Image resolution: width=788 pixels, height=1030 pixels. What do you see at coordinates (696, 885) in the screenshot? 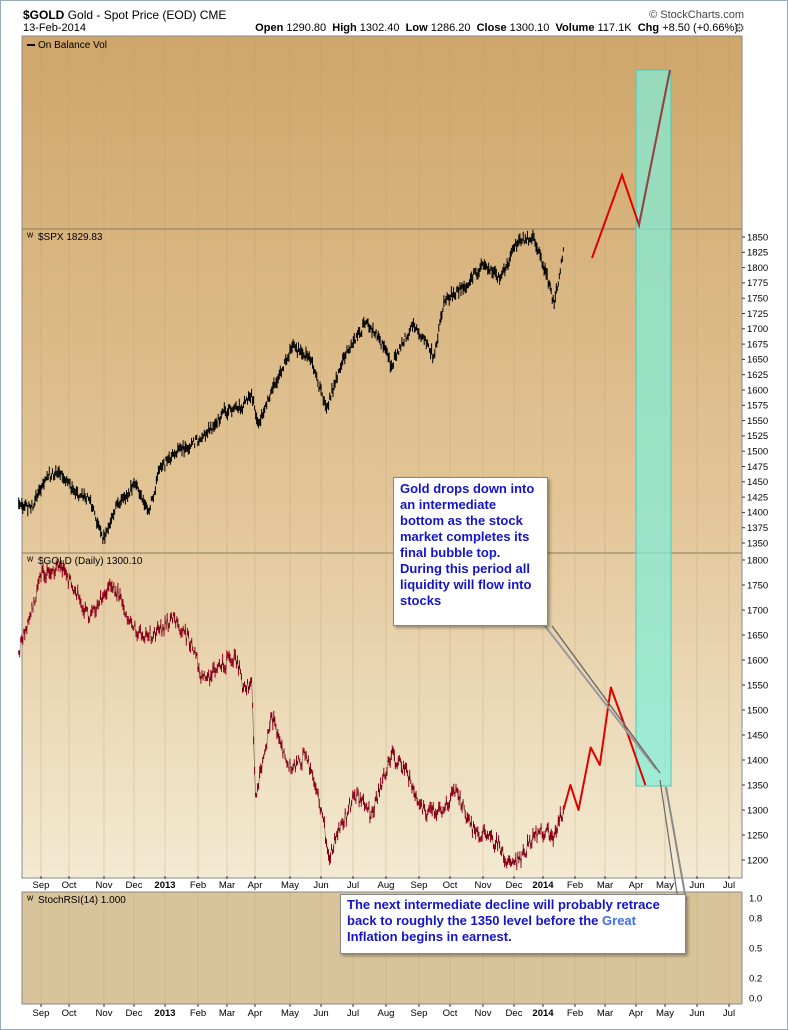
I see `price-x-tick-label: Jun` at bounding box center [696, 885].